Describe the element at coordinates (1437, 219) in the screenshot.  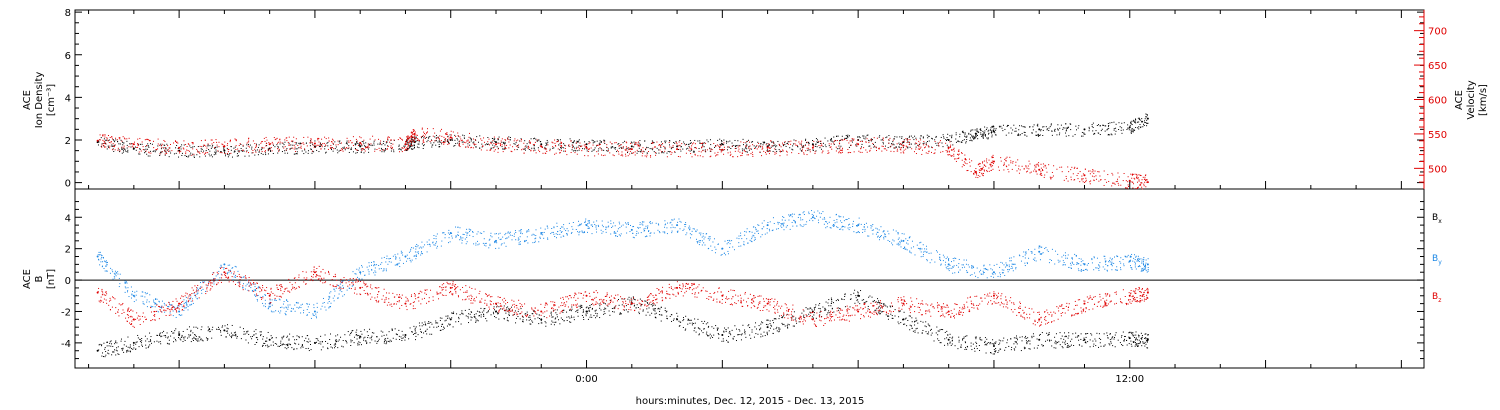
I see `legend-bx: Bx` at that location.